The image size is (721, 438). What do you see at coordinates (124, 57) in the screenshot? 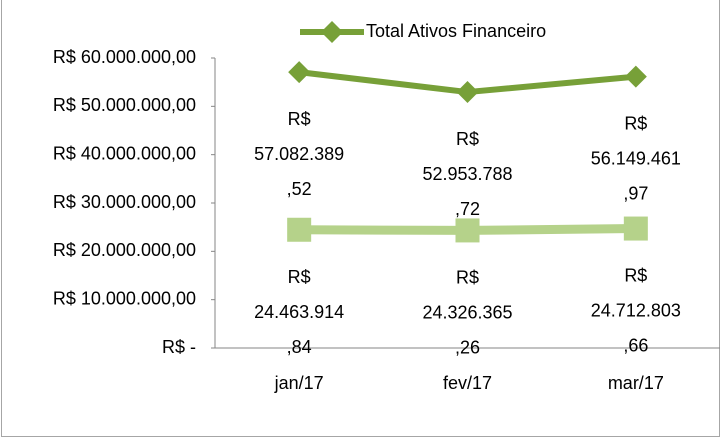
I see `y-tick-label: R$ 60.000.000,00` at bounding box center [124, 57].